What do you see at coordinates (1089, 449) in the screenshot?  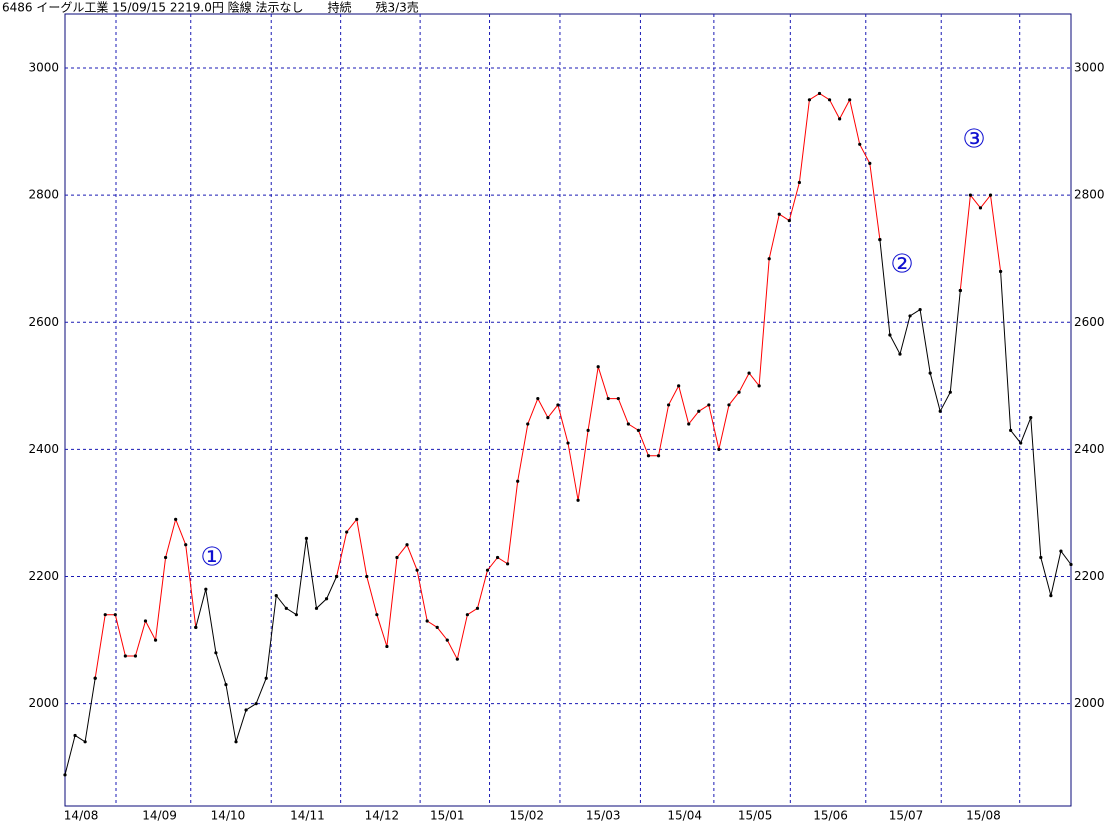 I see `y-tick-label-right: 2400` at bounding box center [1089, 449].